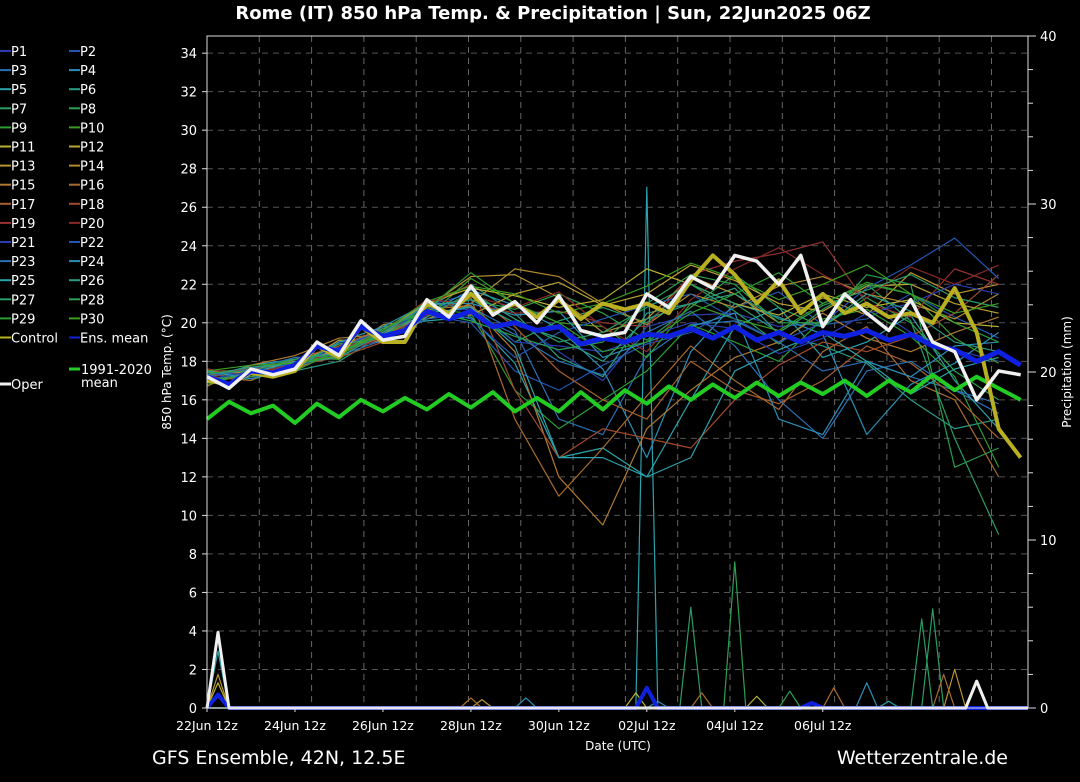 The width and height of the screenshot is (1080, 782). I want to click on x-tick-label: 30Jun 12z, so click(559, 725).